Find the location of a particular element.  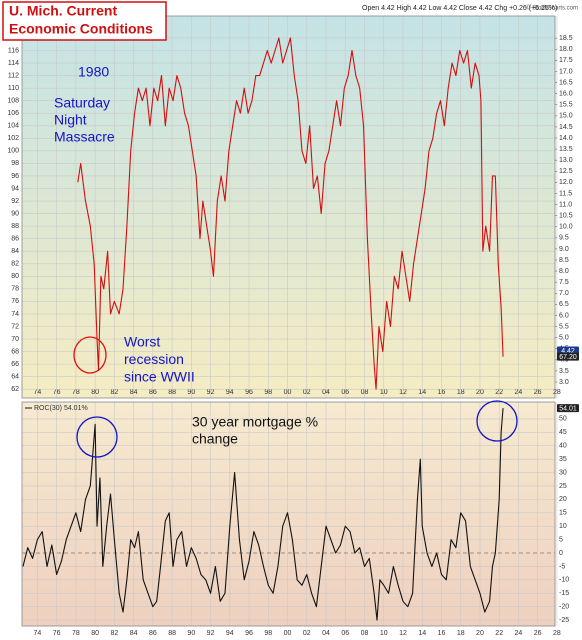

x-tick-label: 74 is located at coordinates (37, 633).